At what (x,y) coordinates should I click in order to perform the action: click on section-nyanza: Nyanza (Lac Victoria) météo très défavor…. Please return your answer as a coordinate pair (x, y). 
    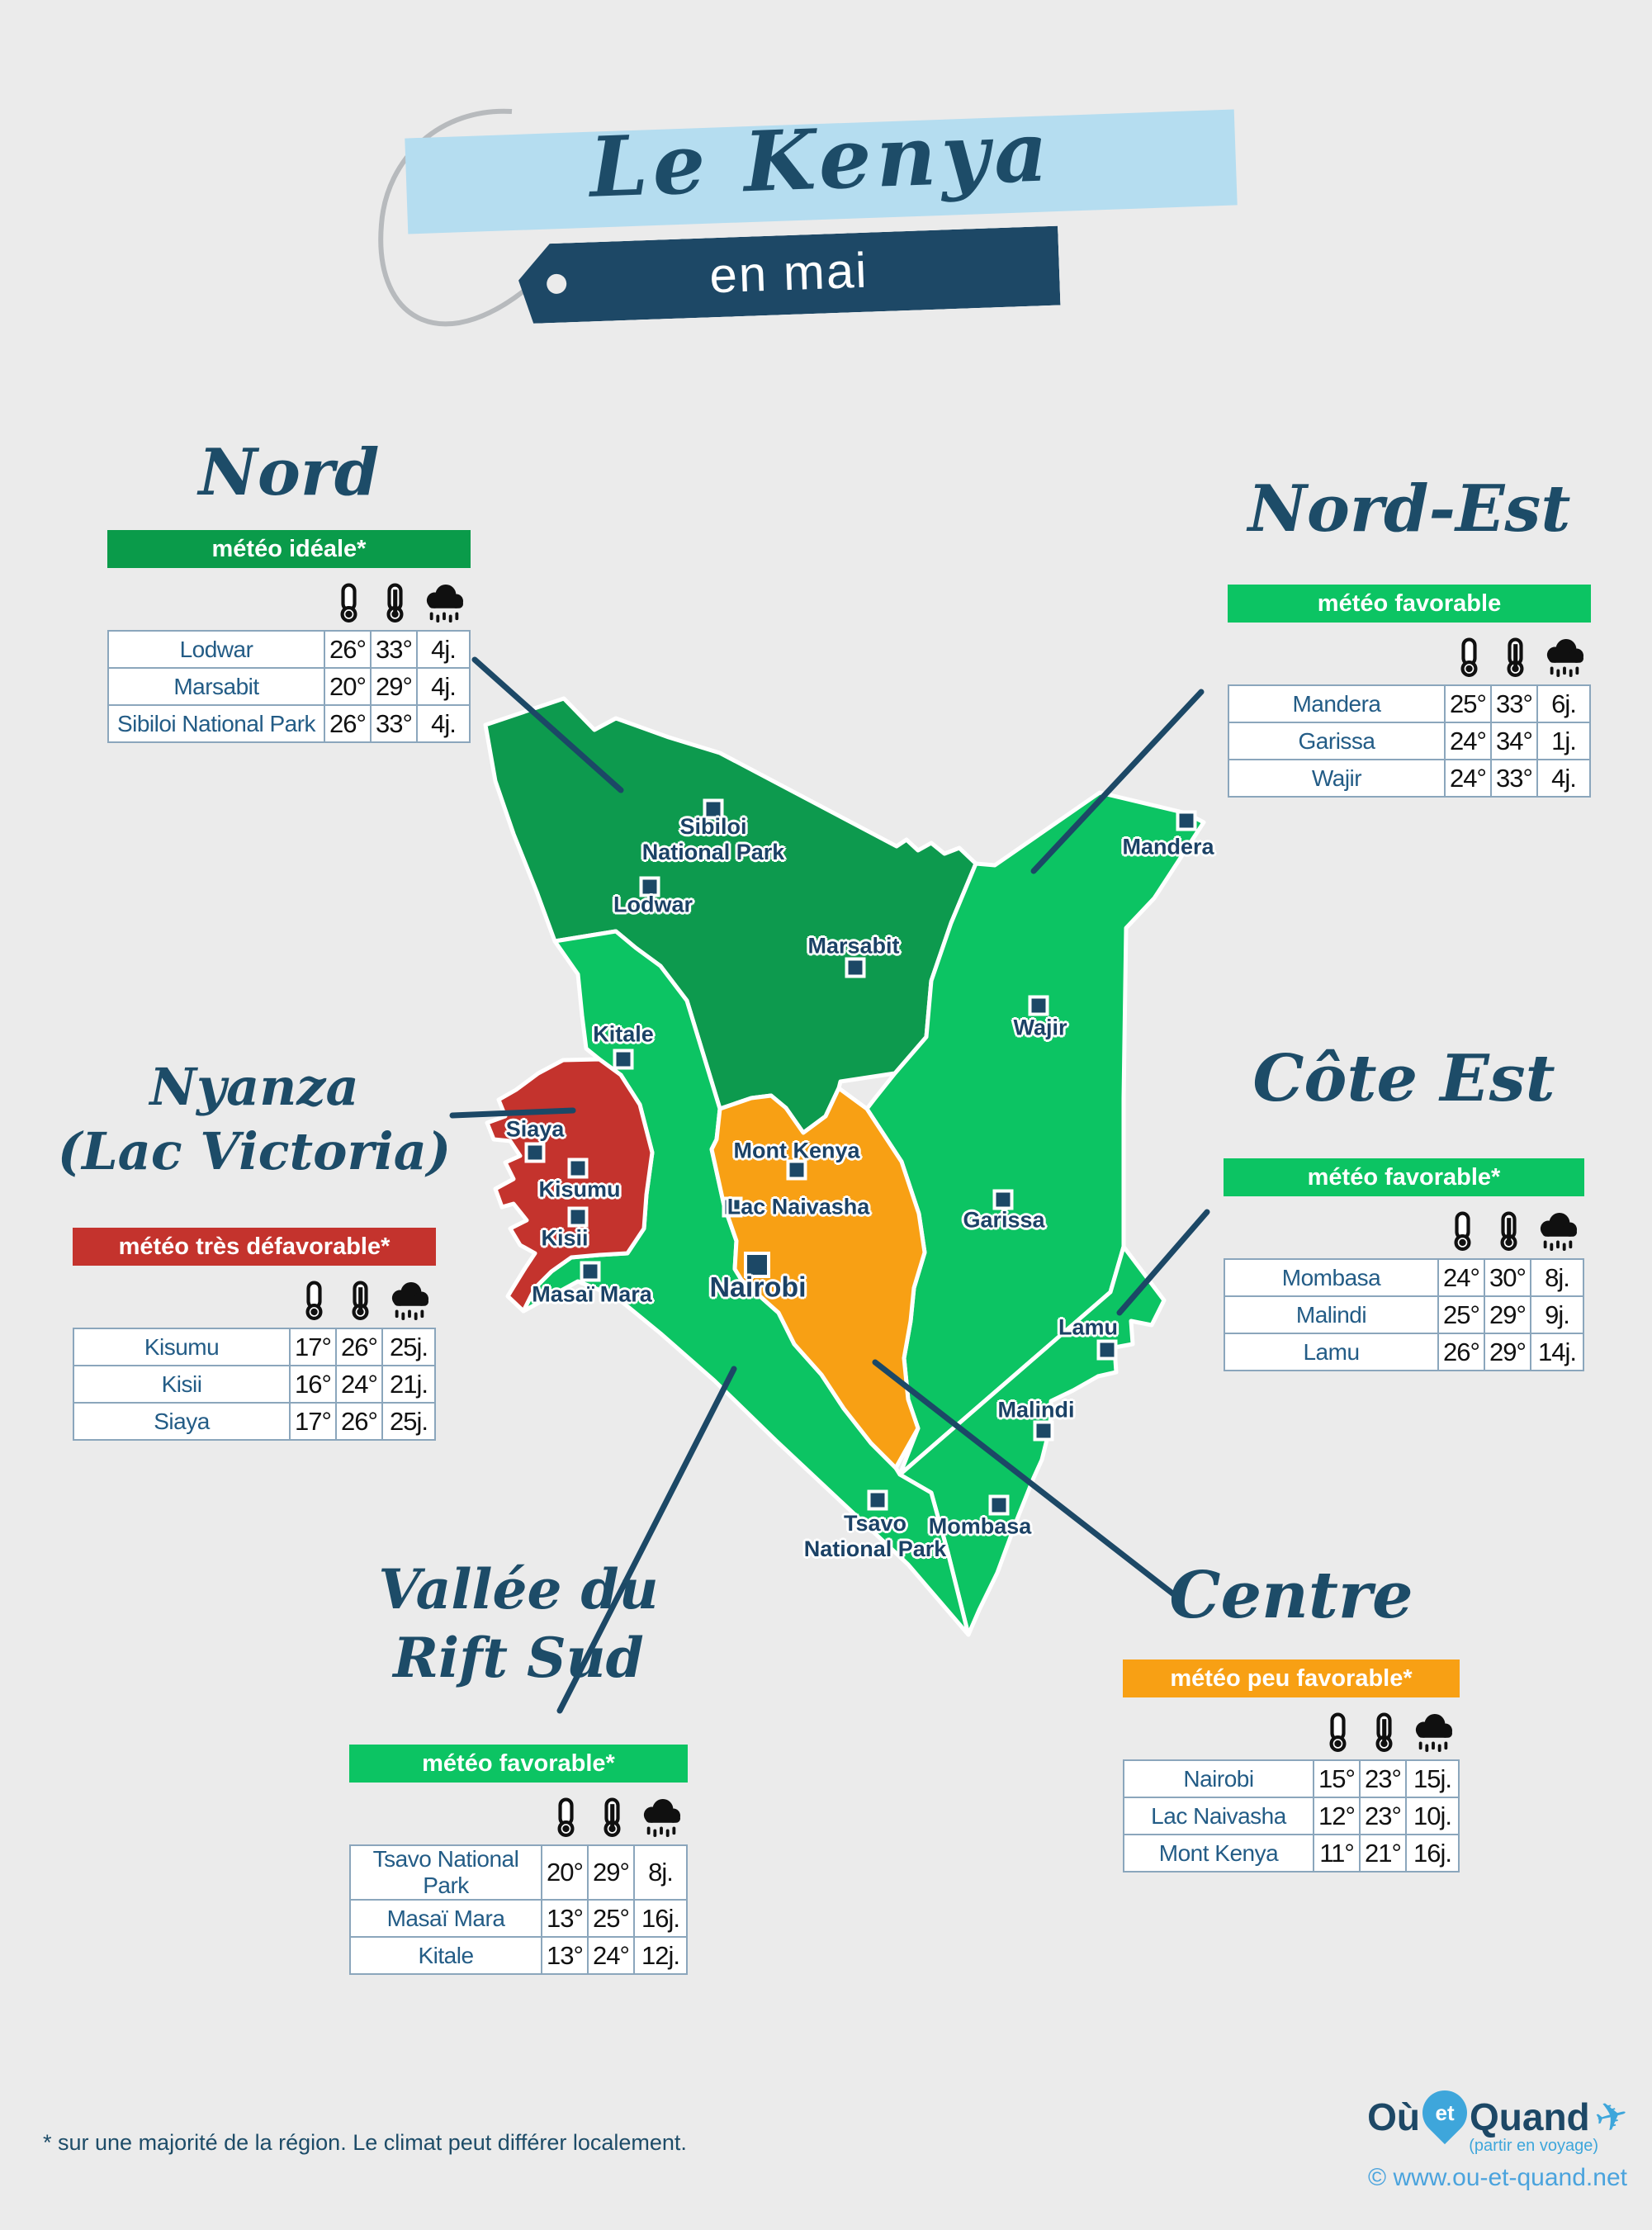
    Looking at the image, I should click on (255, 1253).